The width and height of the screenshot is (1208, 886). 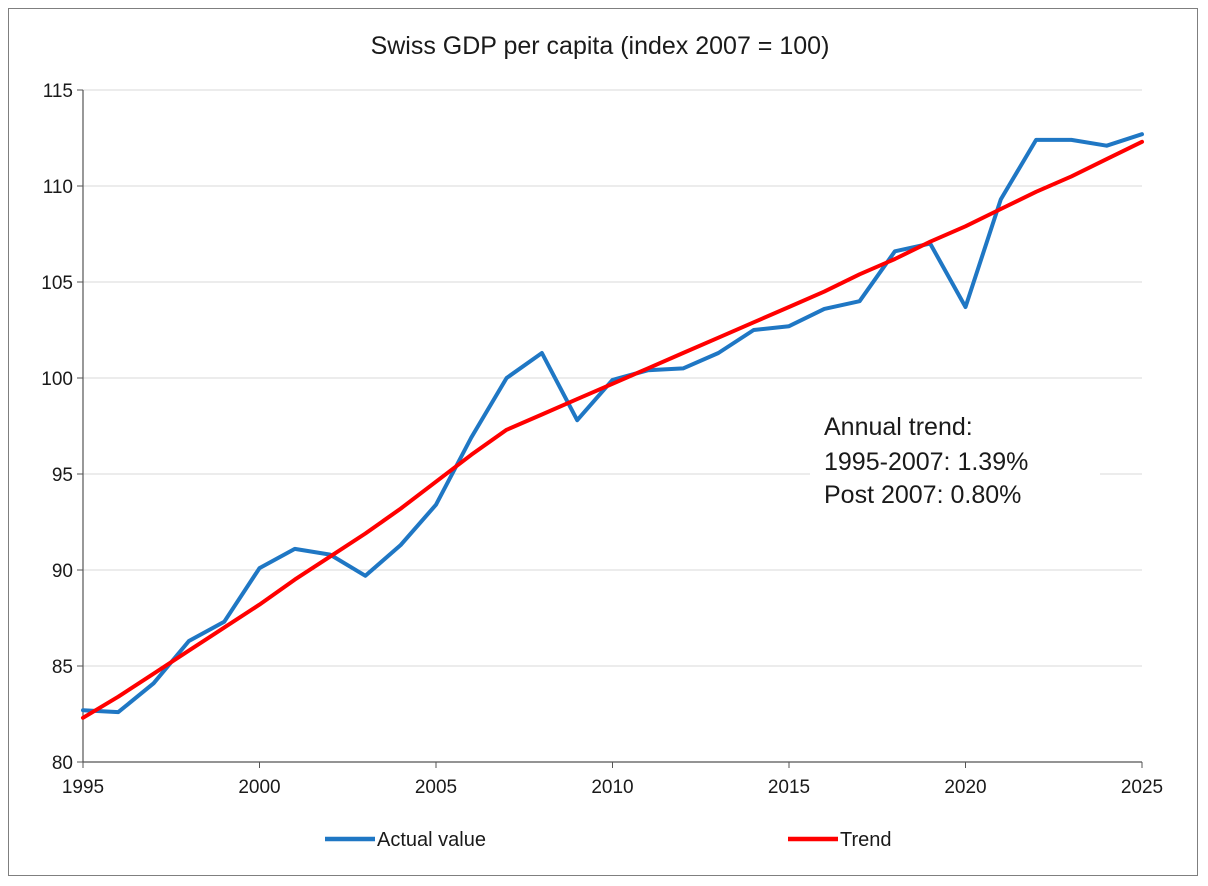 What do you see at coordinates (62, 763) in the screenshot?
I see `y-tick-label-80: 80` at bounding box center [62, 763].